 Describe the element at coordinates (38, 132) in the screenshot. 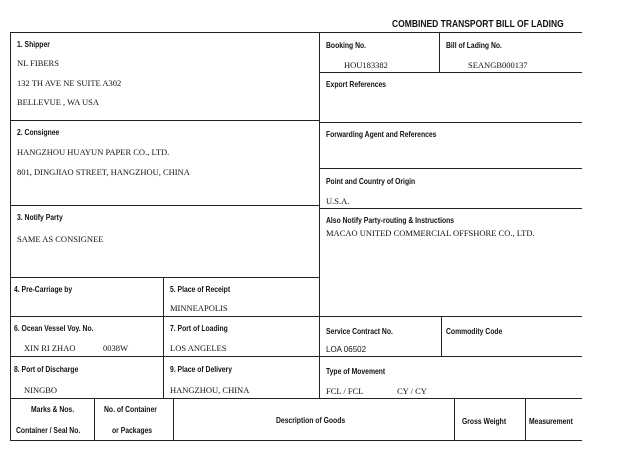

I see `consignee-label: 2. Consignee` at that location.